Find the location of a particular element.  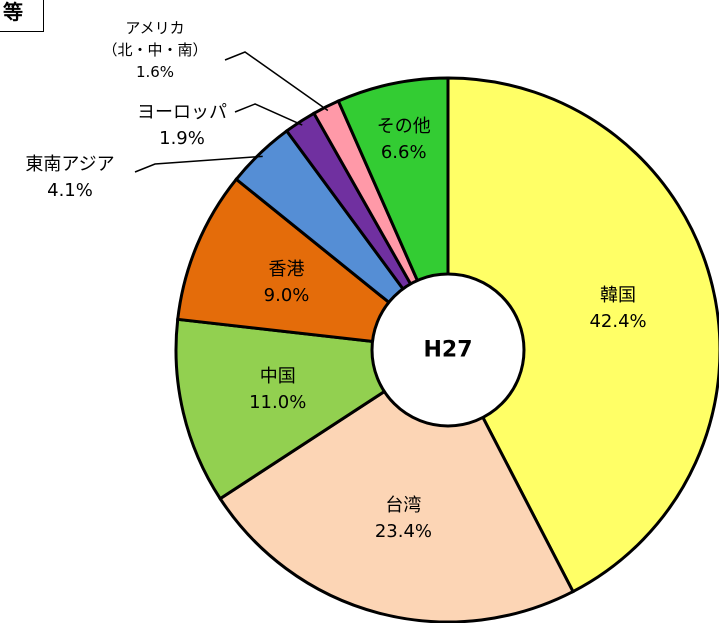

value-label: 4.1% is located at coordinates (70, 190).